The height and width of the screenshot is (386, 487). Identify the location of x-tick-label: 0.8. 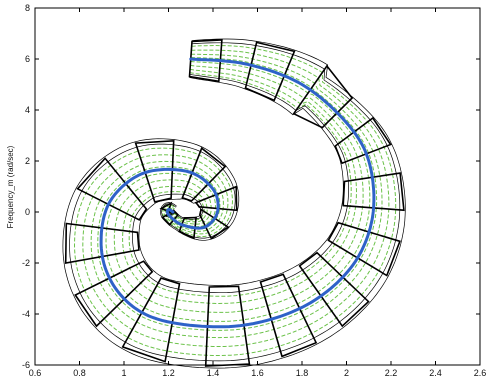
(79, 373).